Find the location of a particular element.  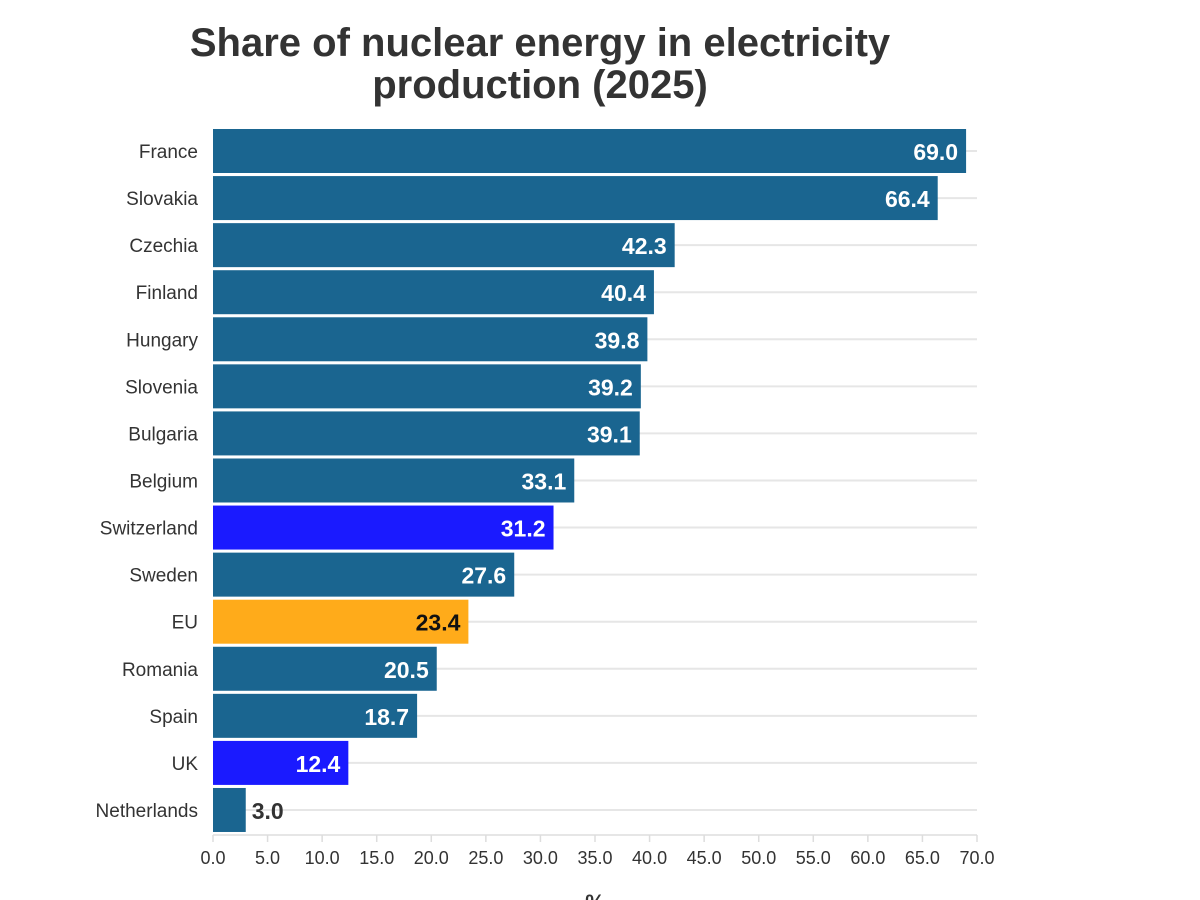

bar-slovakia is located at coordinates (575, 198).